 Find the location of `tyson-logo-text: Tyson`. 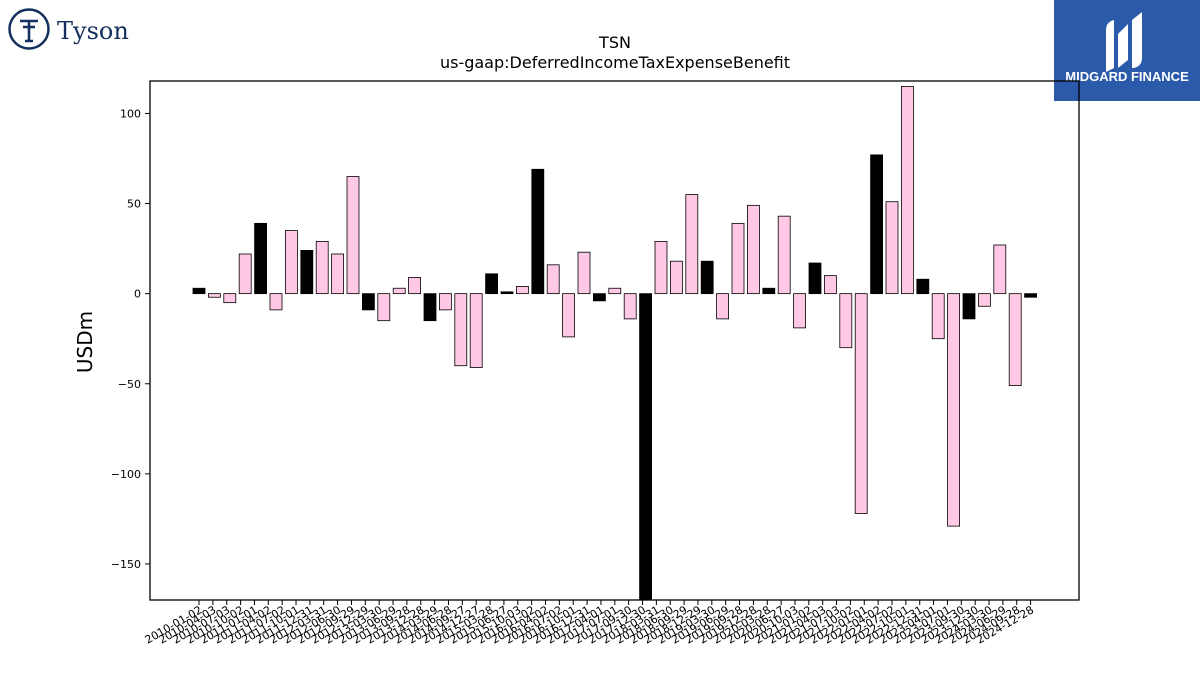

tyson-logo-text: Tyson is located at coordinates (93, 31).